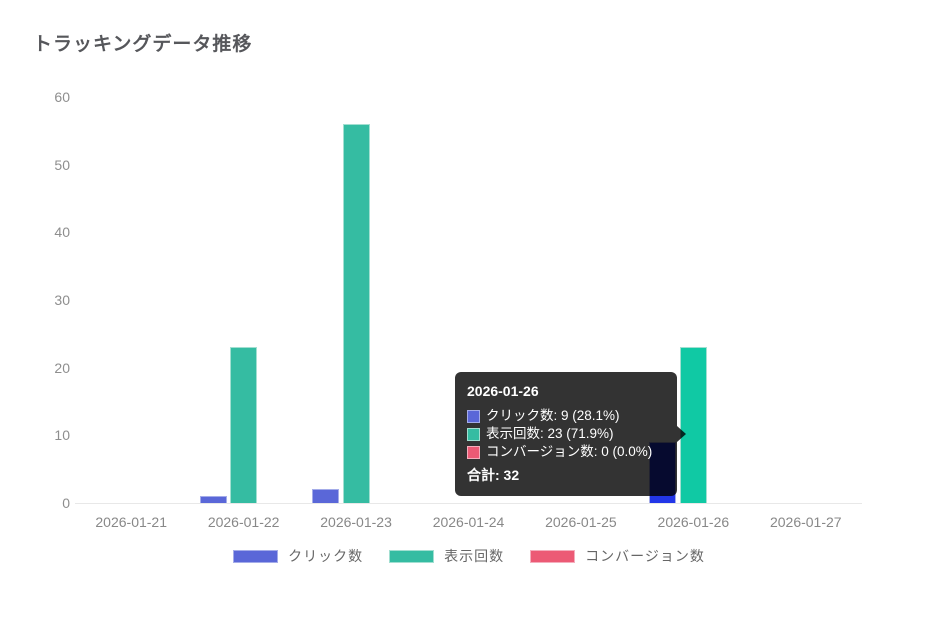  What do you see at coordinates (213, 499) in the screenshot?
I see `bar-クリック数-2026-01-22` at bounding box center [213, 499].